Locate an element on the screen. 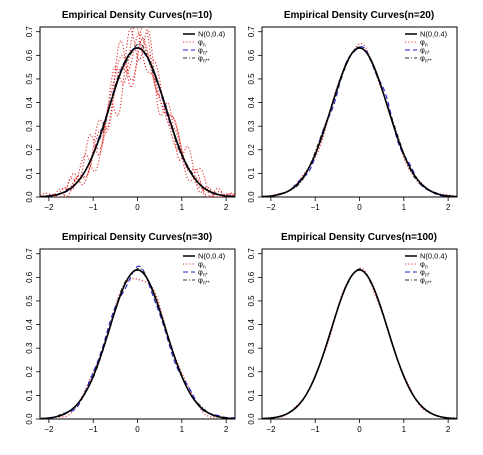 The image size is (483, 455). chart-title: Empirical Density Curves(n=100) is located at coordinates (359, 237).